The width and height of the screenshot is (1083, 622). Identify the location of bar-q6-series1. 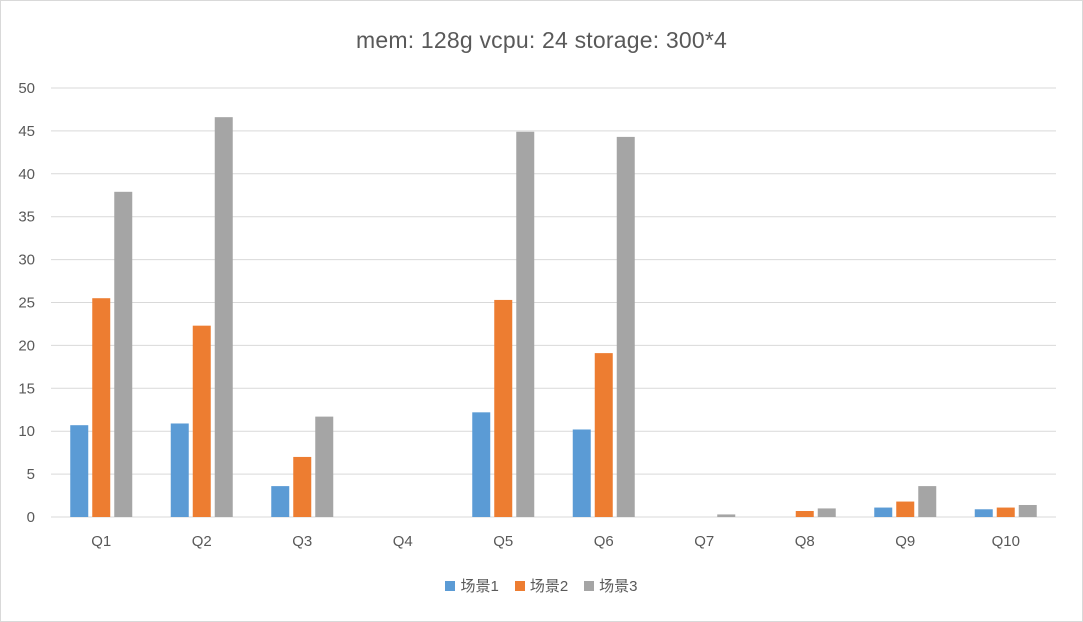
(581, 473).